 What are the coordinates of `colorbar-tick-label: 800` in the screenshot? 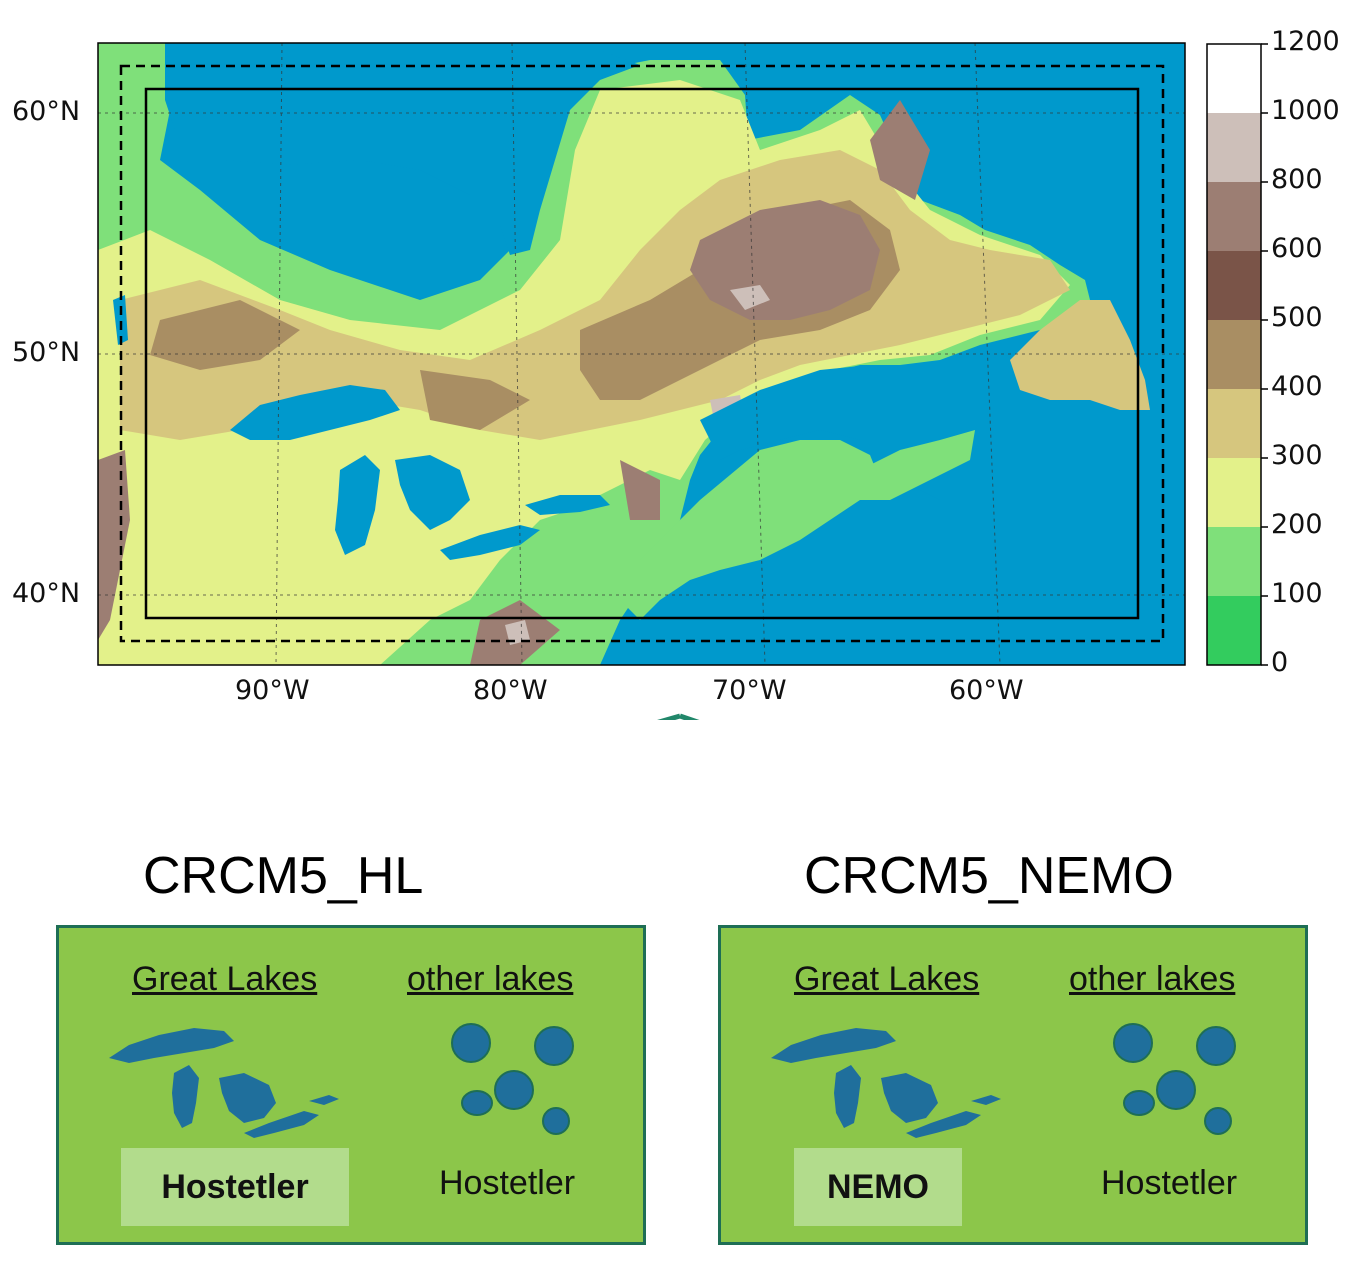 It's located at (1297, 179).